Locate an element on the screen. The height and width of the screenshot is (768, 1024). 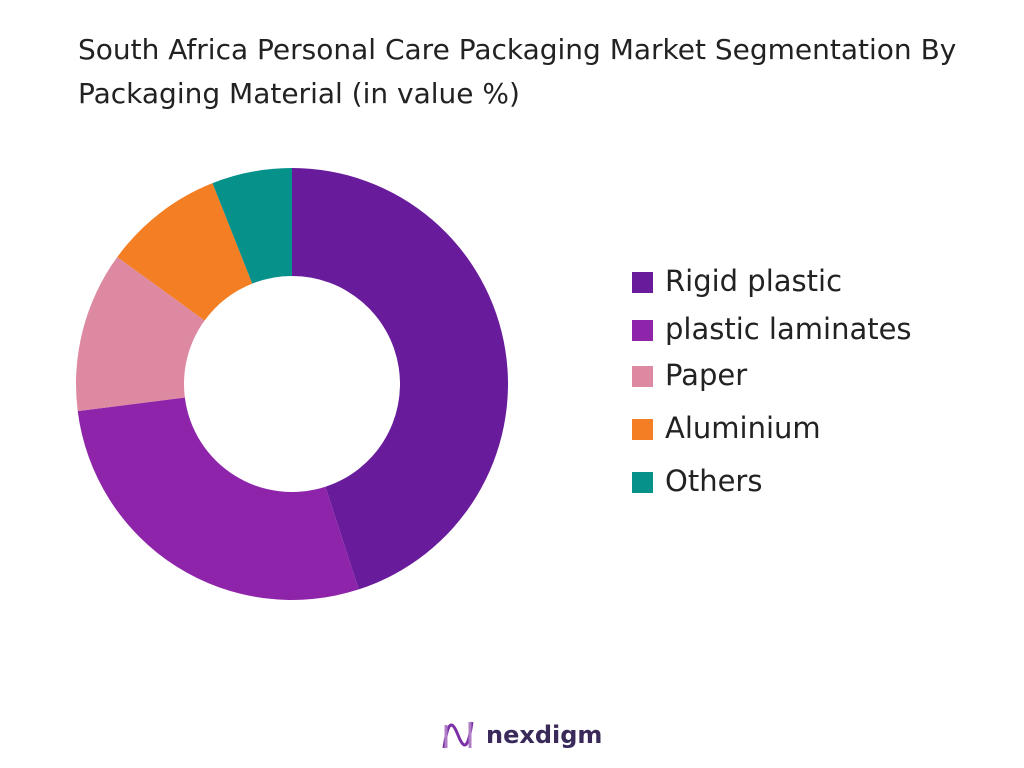
legend-label: Rigid plastic is located at coordinates (753, 281).